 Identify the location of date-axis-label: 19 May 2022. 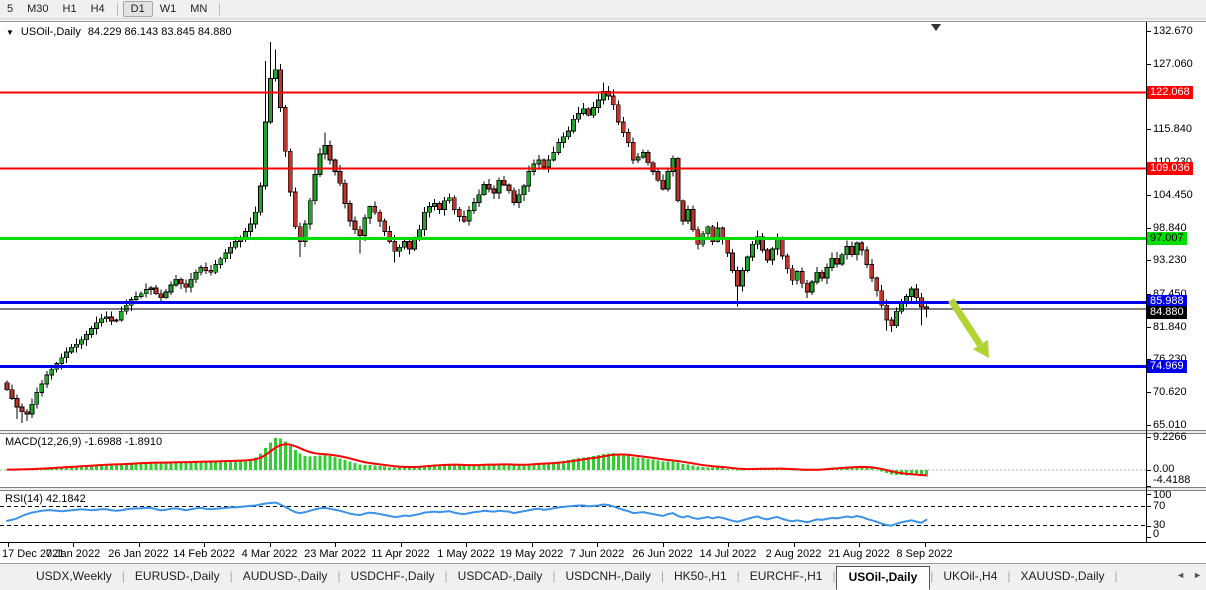
(531, 554).